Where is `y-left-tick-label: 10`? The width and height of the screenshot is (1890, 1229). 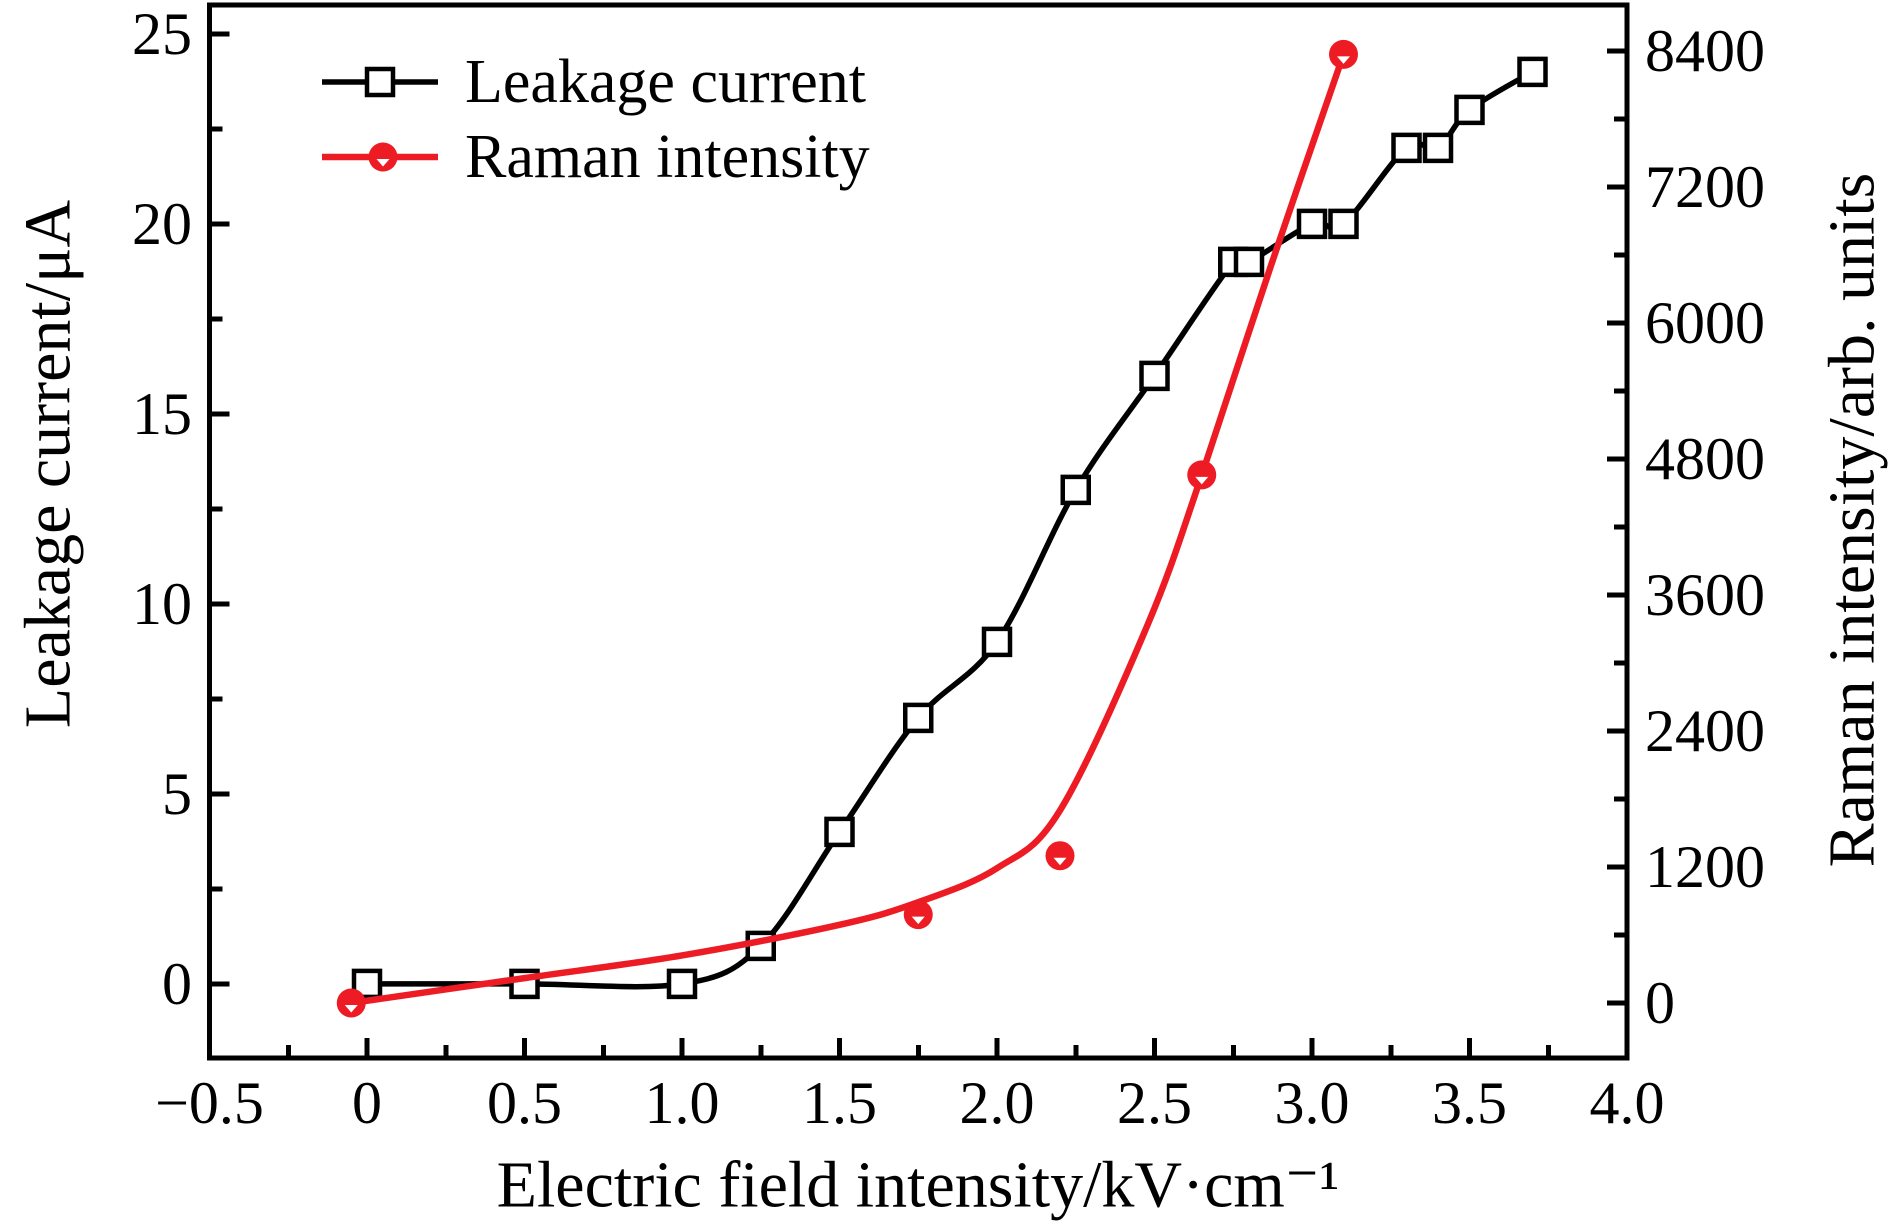 y-left-tick-label: 10 is located at coordinates (162, 604).